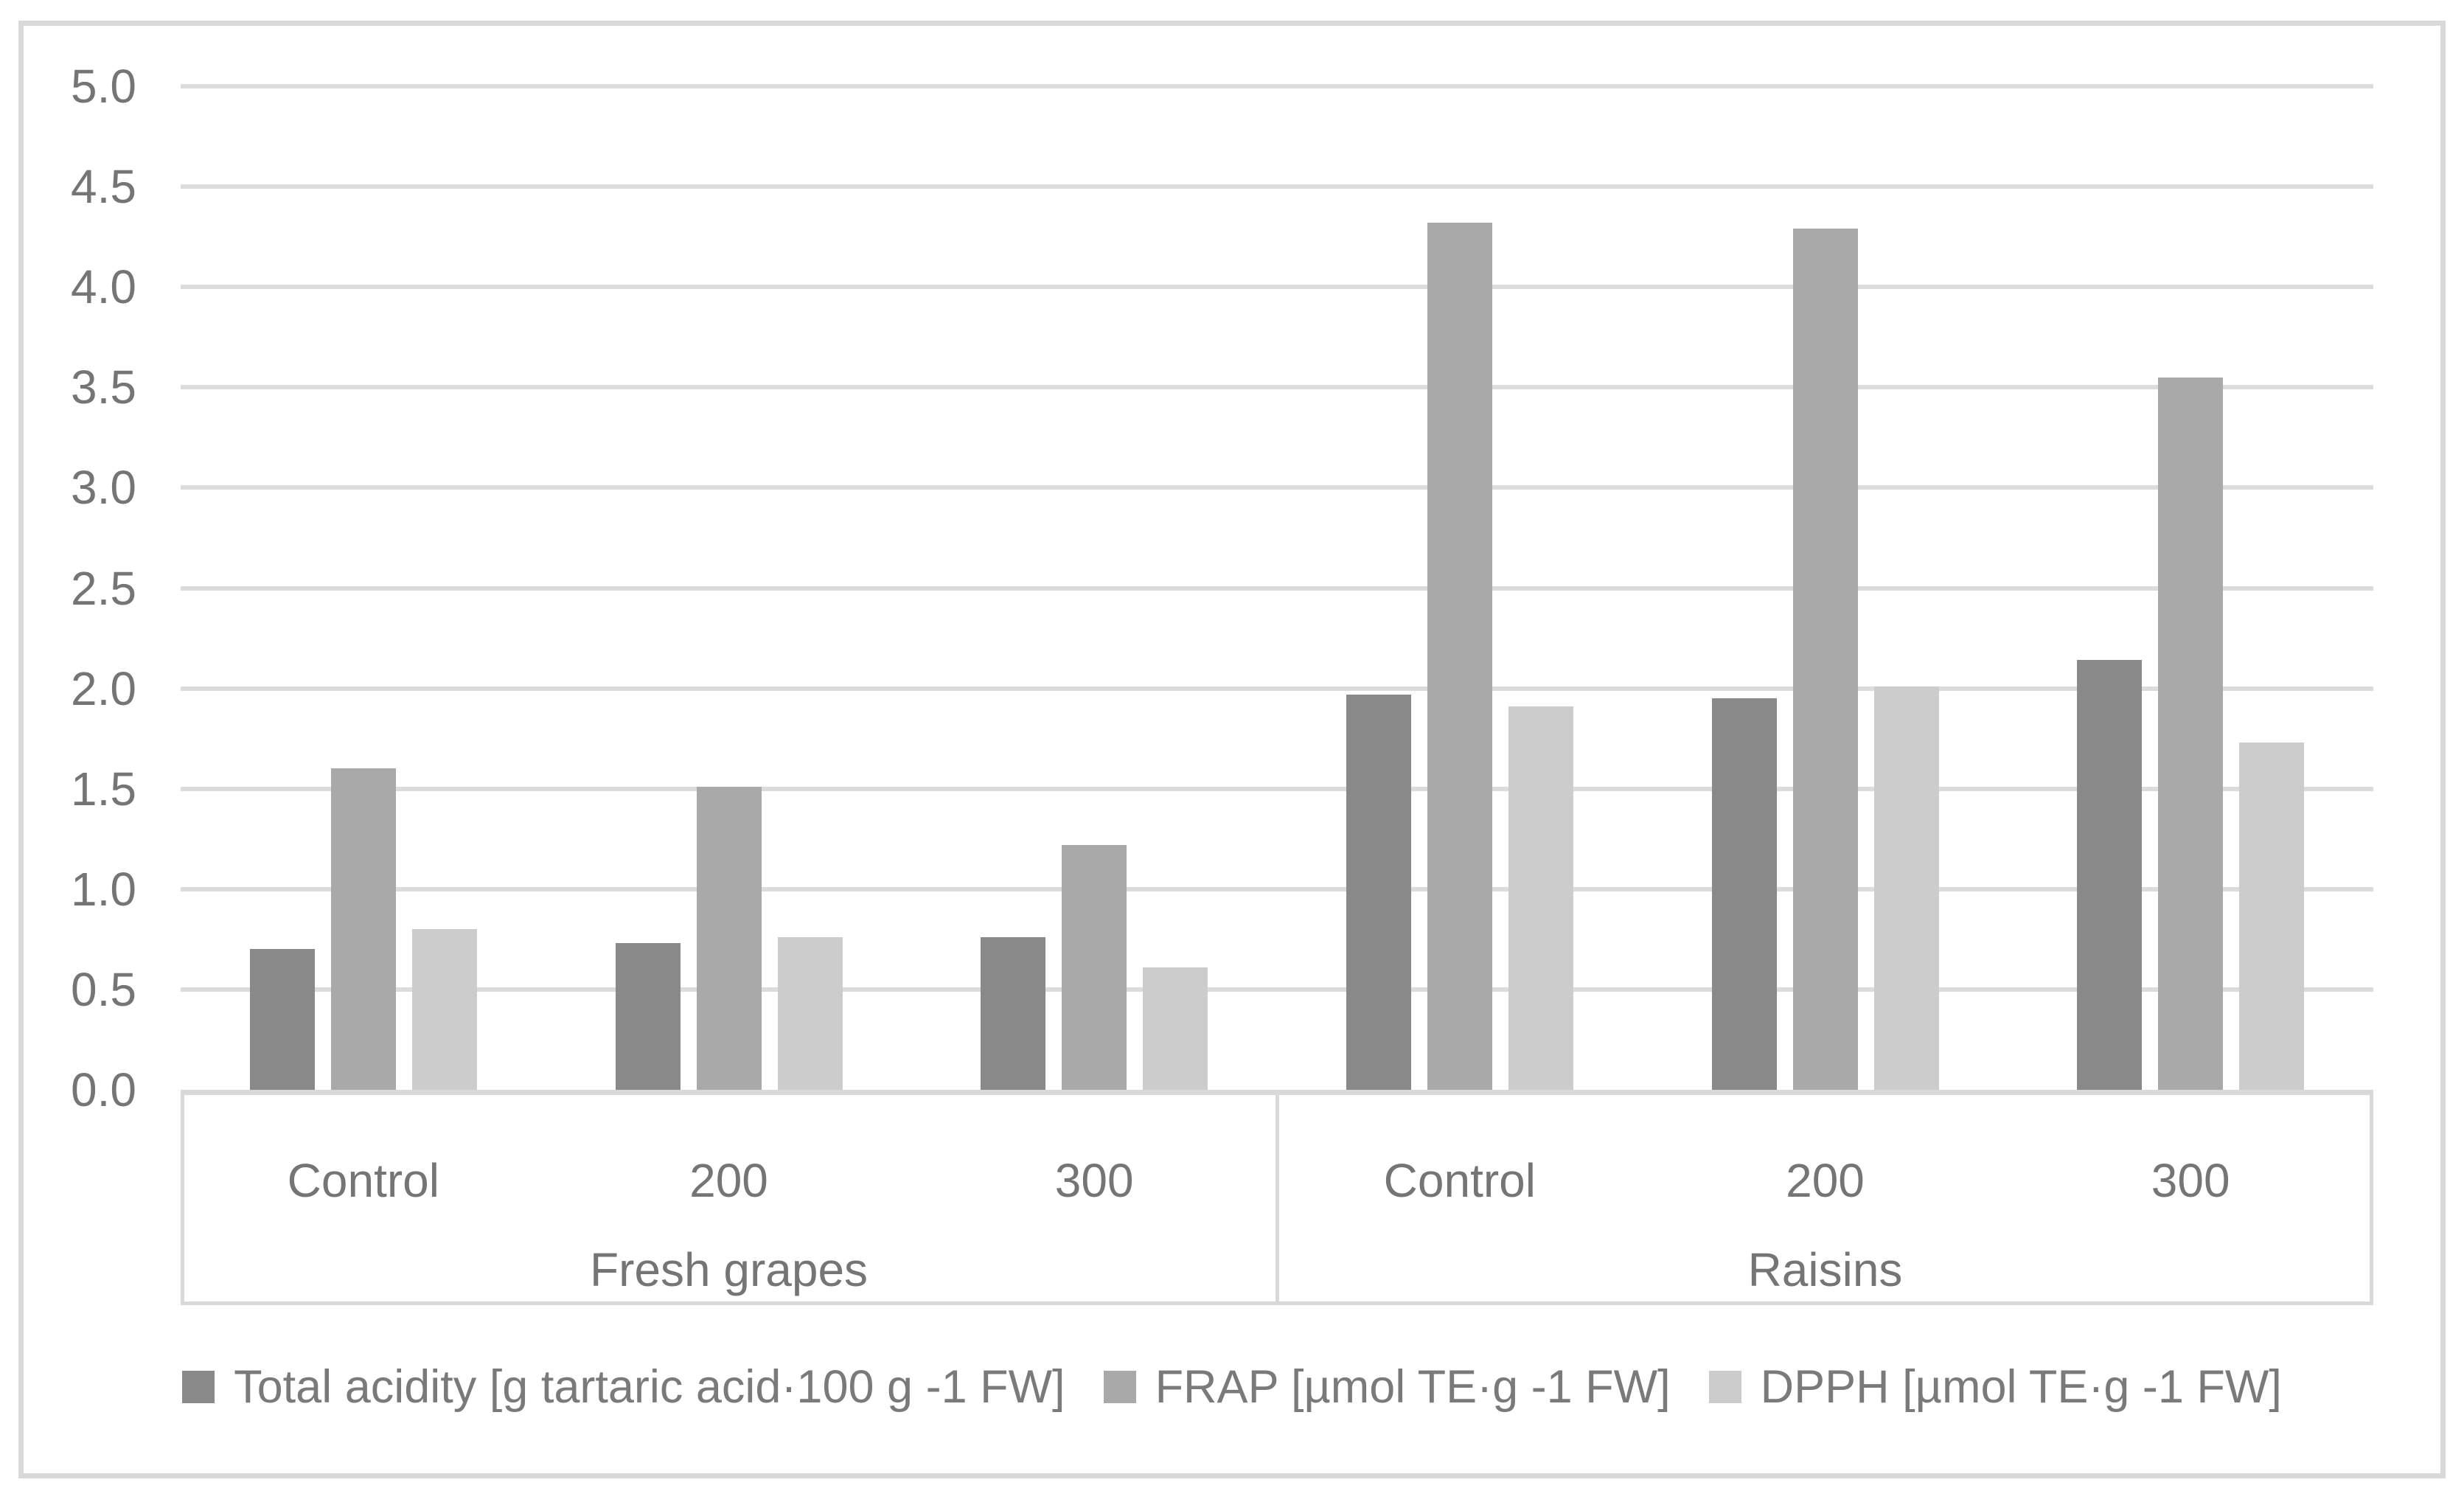 This screenshot has height=1502, width=2464. What do you see at coordinates (103, 989) in the screenshot?
I see `y-axis-tick-label: 0.5` at bounding box center [103, 989].